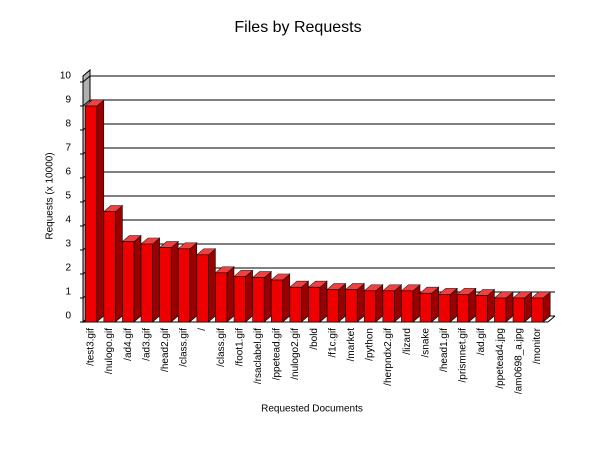 Image resolution: width=600 pixels, height=450 pixels. Describe the element at coordinates (50, 195) in the screenshot. I see `y-axis-label: Requests (x 10000)` at that location.